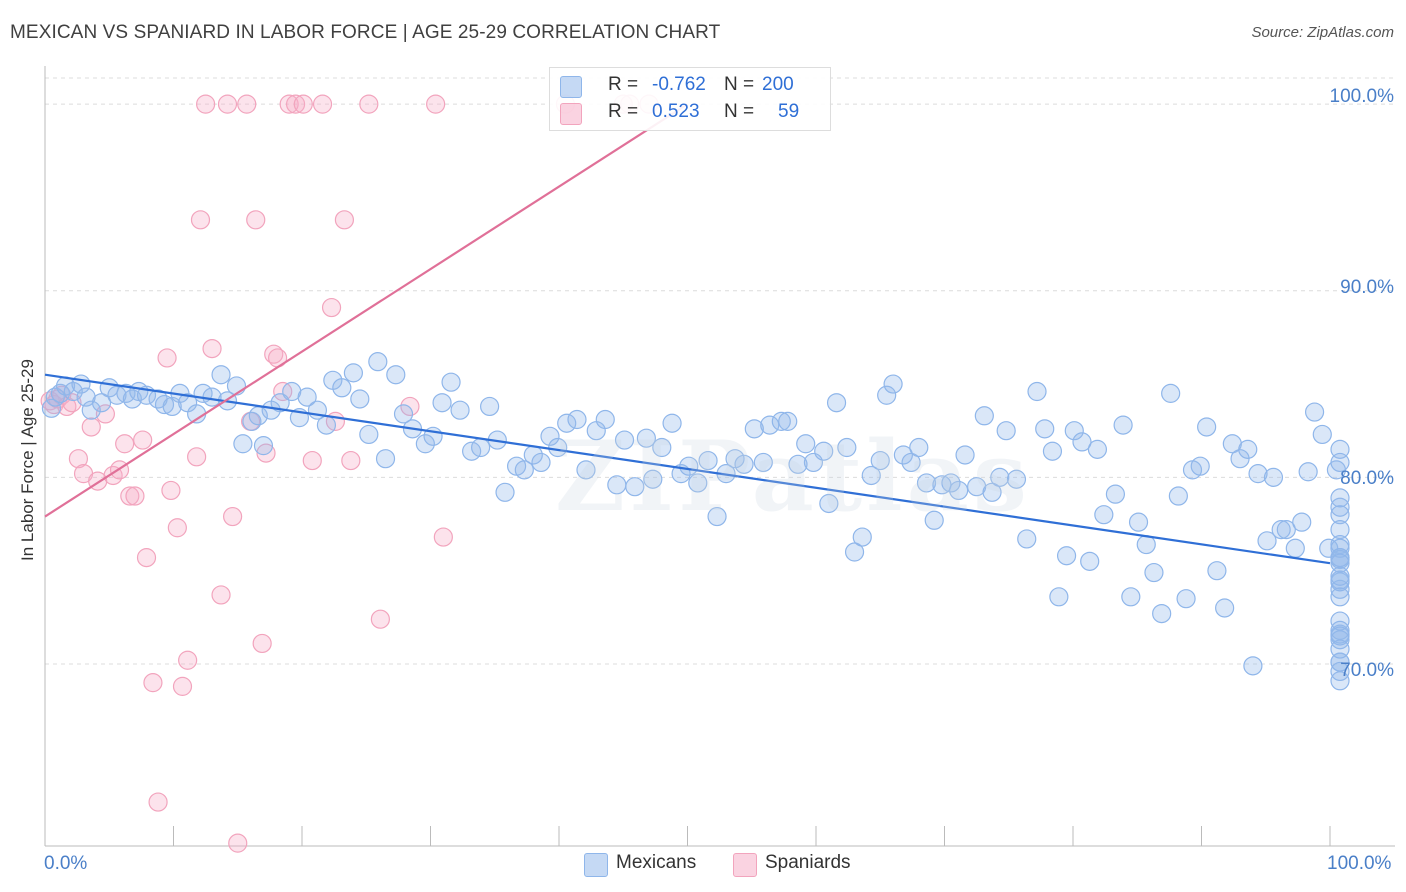  I want to click on n-value: 200, so click(778, 84).